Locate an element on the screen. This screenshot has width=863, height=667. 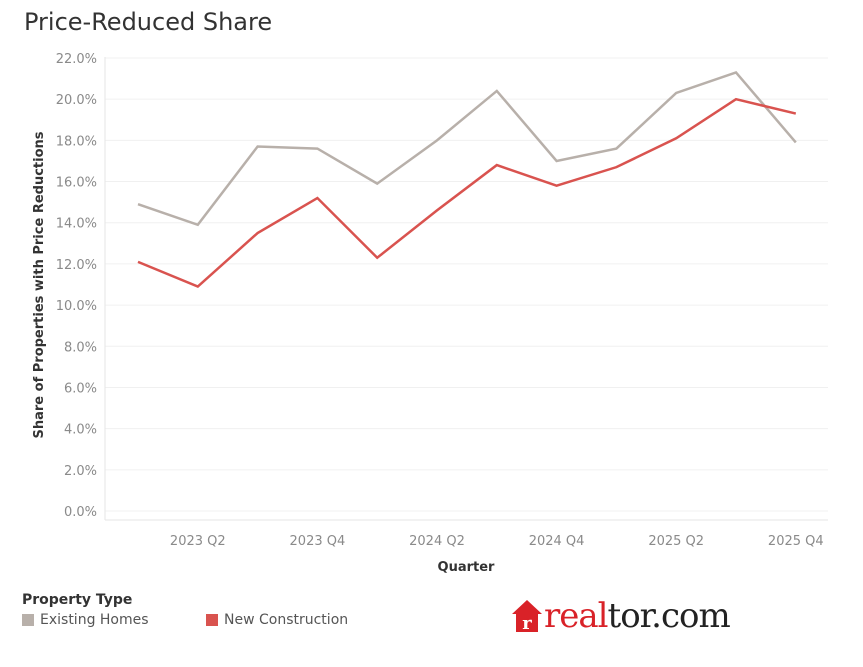
legend-label-existing-homes: Existing Homes is located at coordinates (94, 620).